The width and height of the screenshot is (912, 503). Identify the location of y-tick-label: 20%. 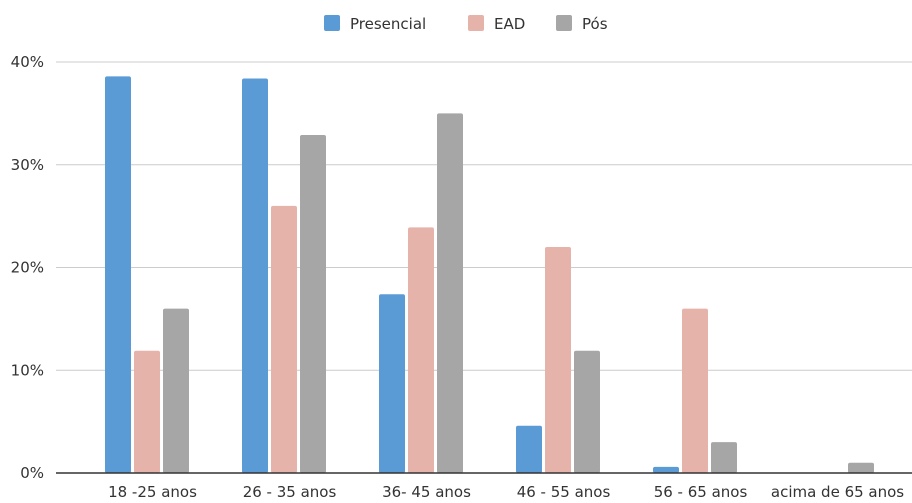
(27, 268).